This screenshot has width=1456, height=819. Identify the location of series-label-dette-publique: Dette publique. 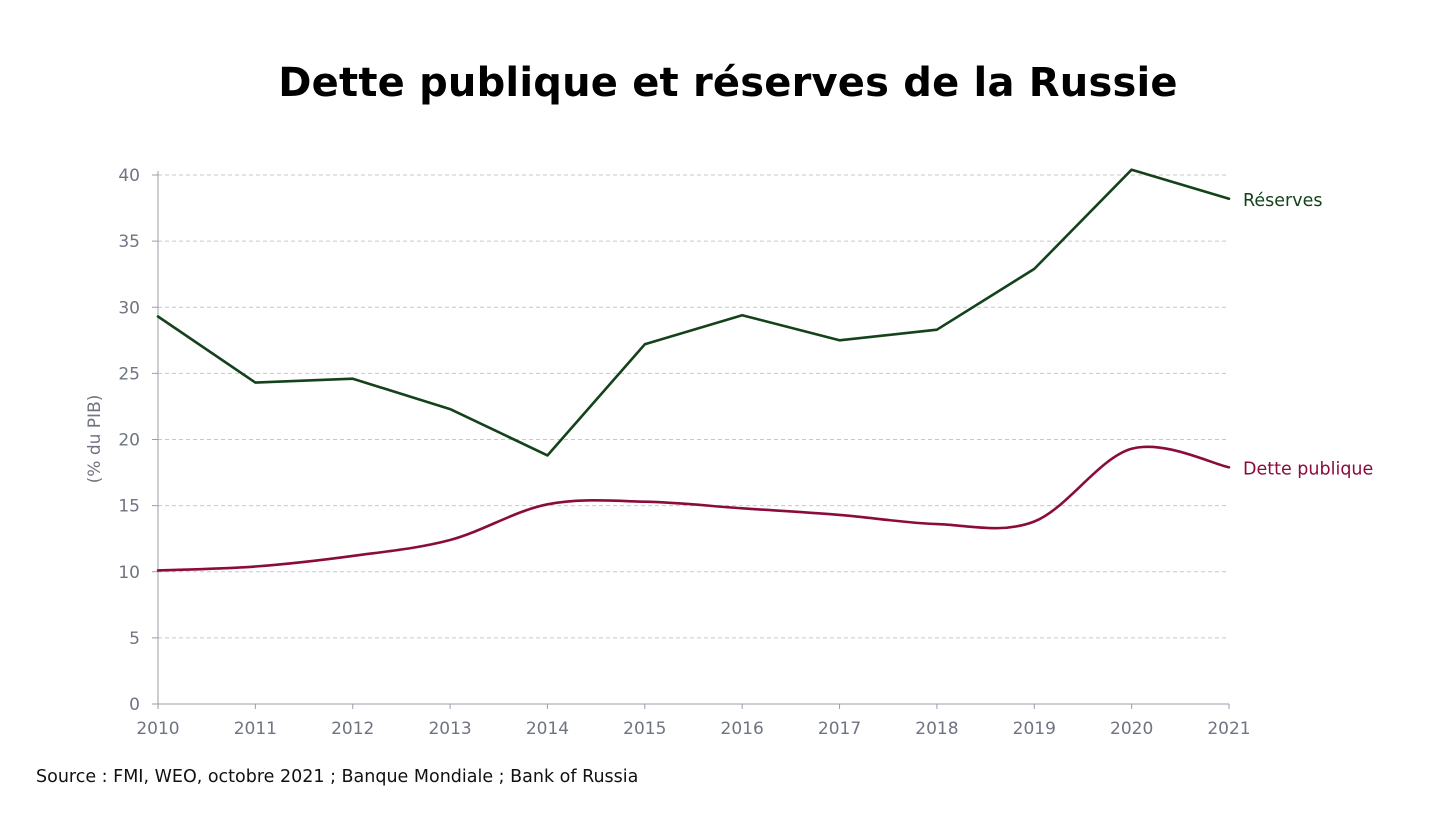
(1308, 469).